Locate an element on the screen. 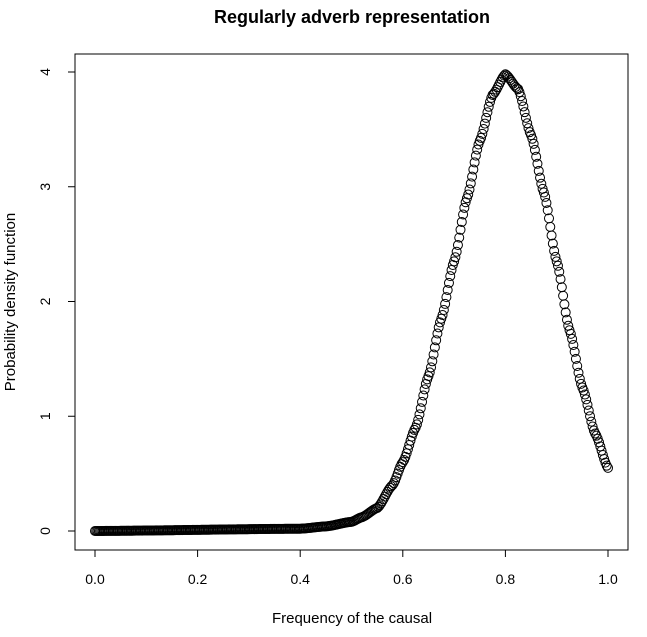 The image size is (647, 637). y-axis-label: Probability density function is located at coordinates (10, 302).